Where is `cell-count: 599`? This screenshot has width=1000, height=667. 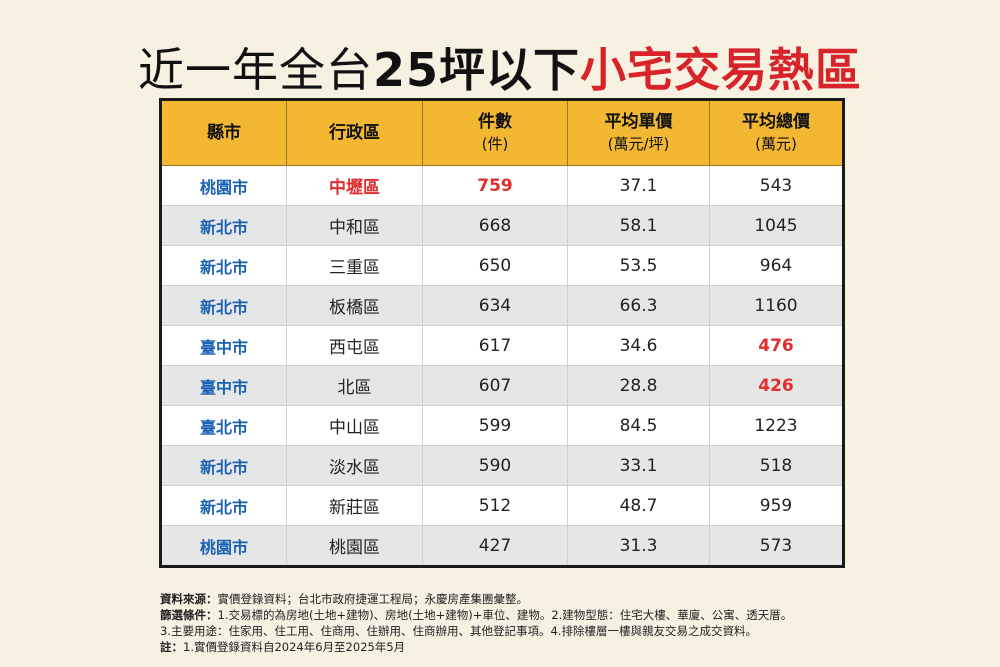 cell-count: 599 is located at coordinates (495, 425).